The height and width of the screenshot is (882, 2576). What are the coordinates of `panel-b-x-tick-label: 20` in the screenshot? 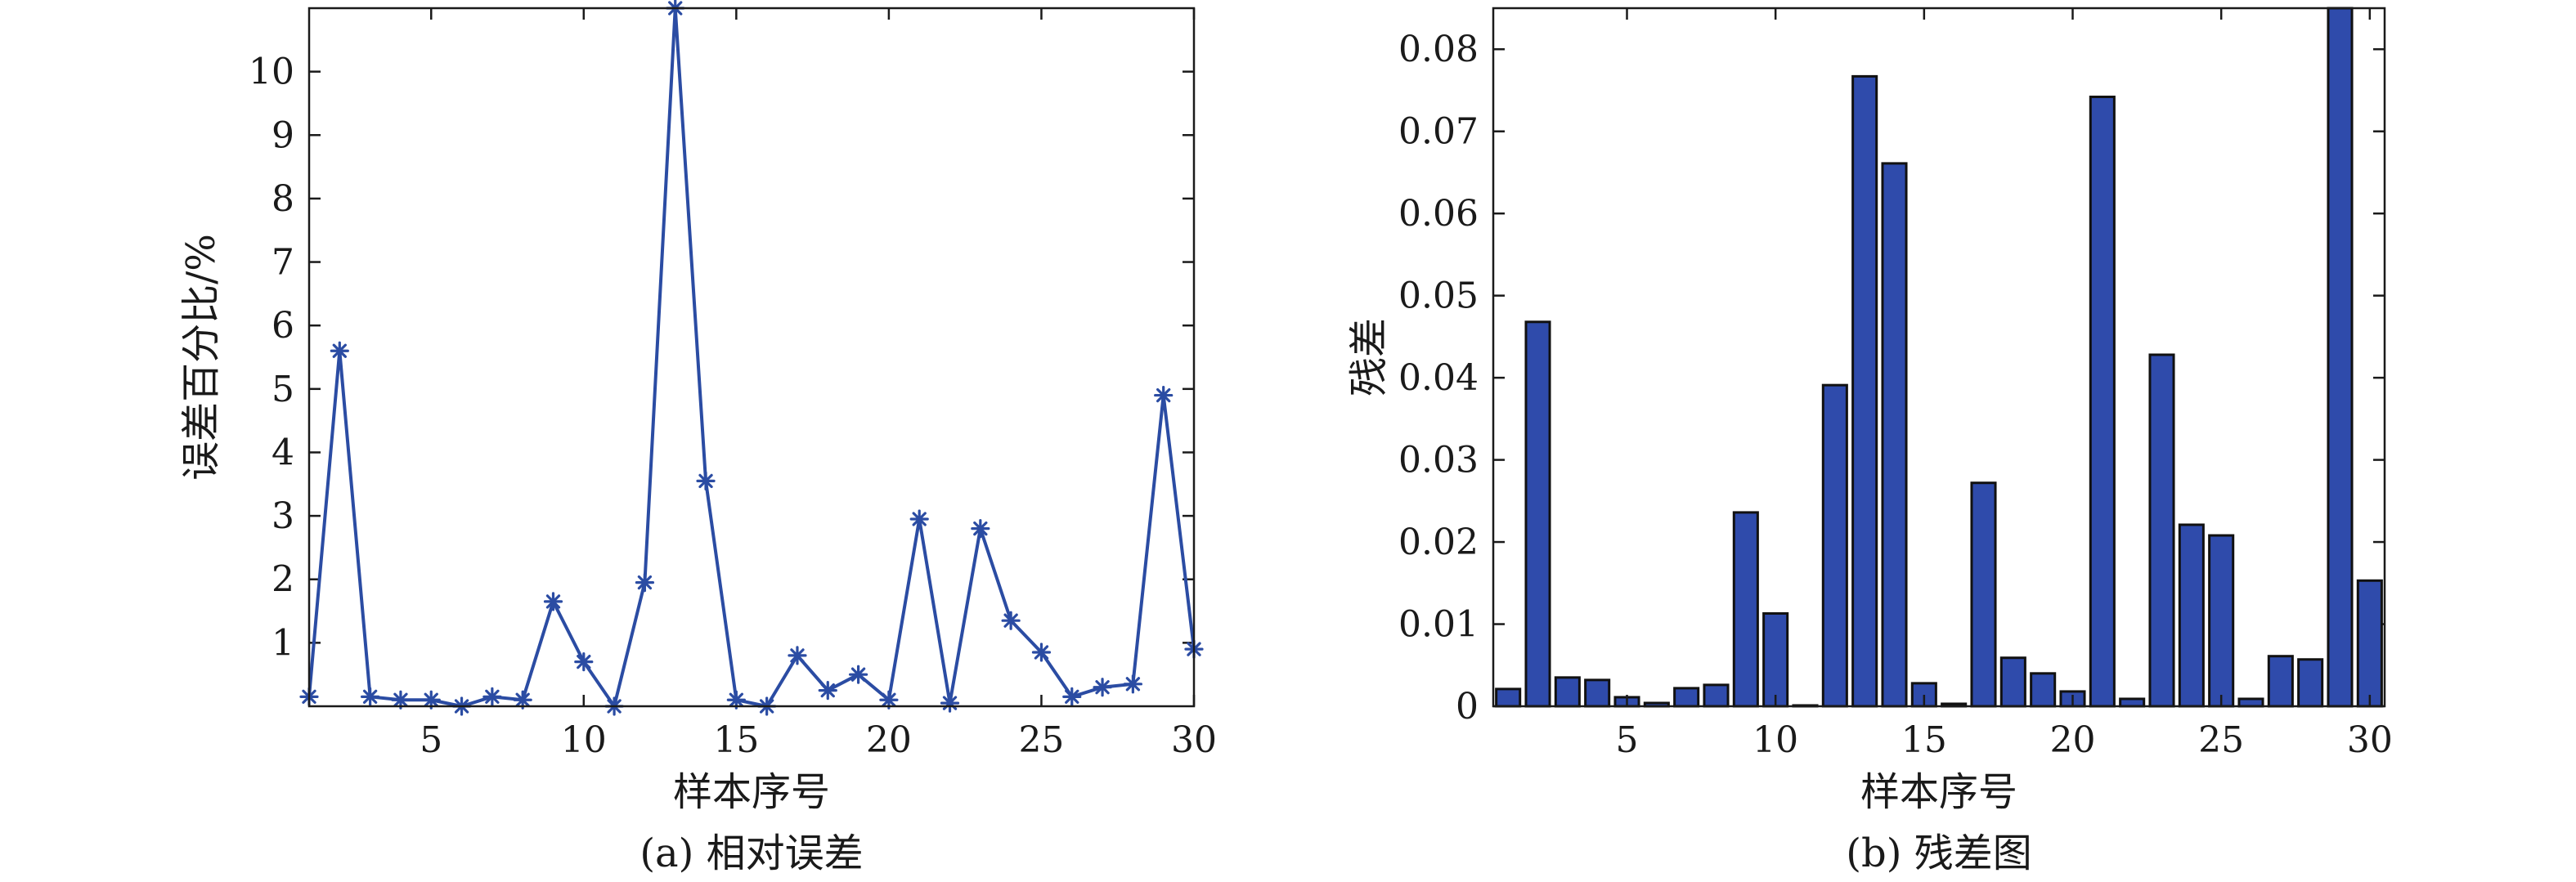 It's located at (2073, 740).